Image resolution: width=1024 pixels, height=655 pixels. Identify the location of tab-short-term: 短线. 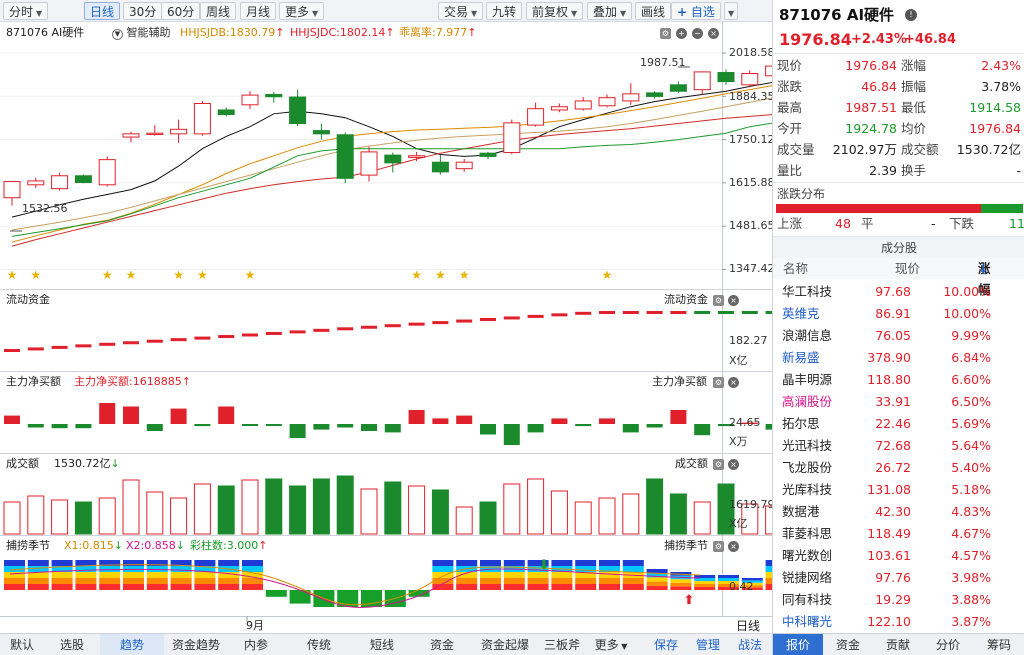
(381, 645).